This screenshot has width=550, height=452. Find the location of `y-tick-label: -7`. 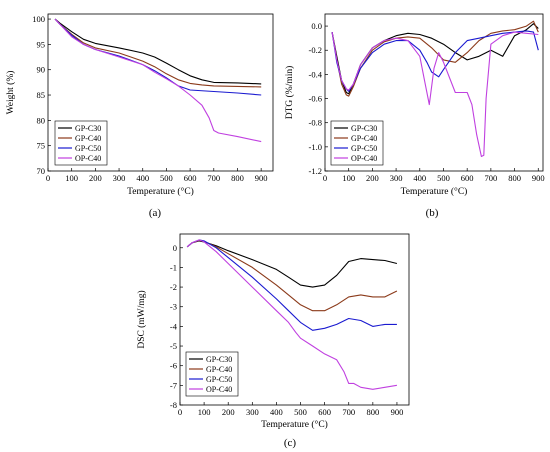

y-tick-label: -7 is located at coordinates (173, 385).